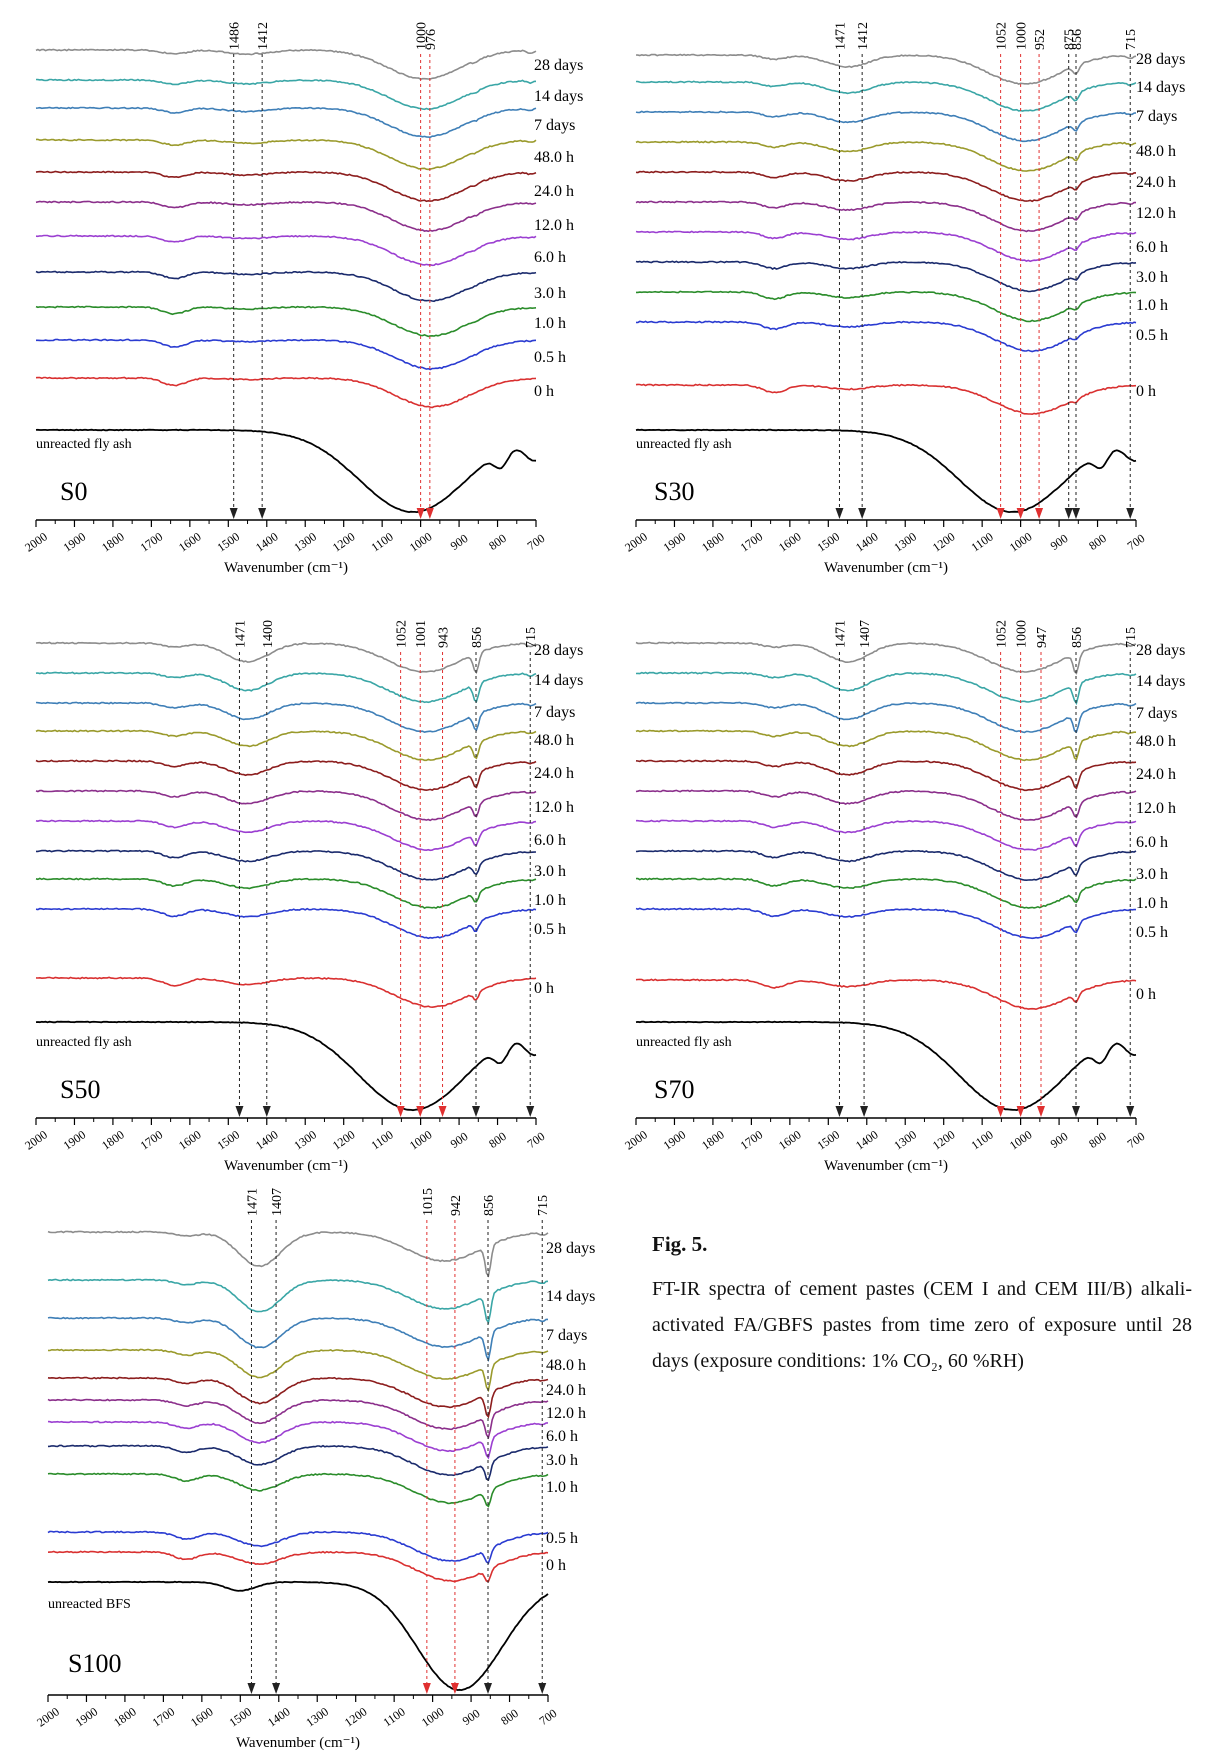 The width and height of the screenshot is (1212, 1760). I want to click on series-line-48-0-h, so click(298, 1370).